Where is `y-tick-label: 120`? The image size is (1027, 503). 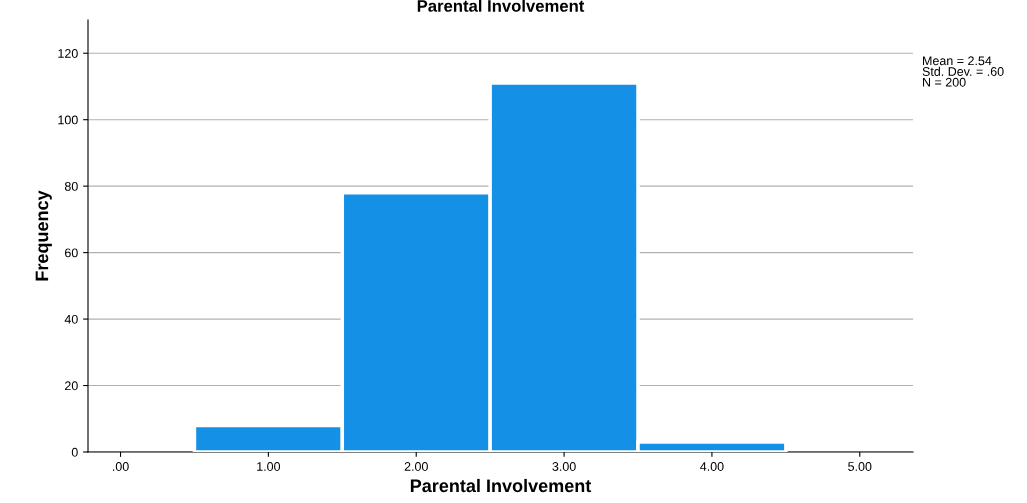 y-tick-label: 120 is located at coordinates (68, 53).